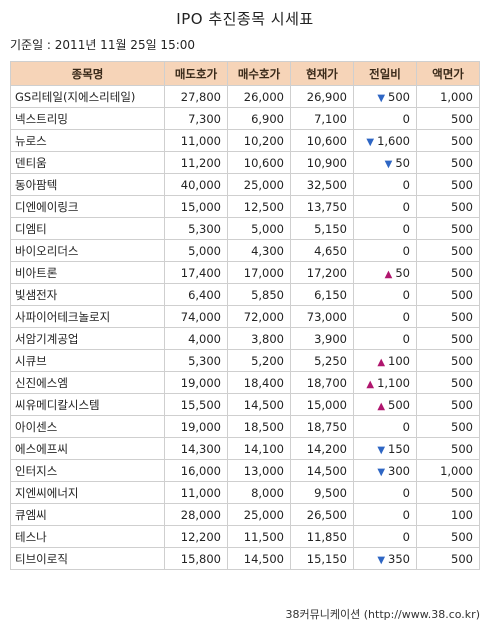  I want to click on bid-price-cell: 26,000, so click(259, 96).